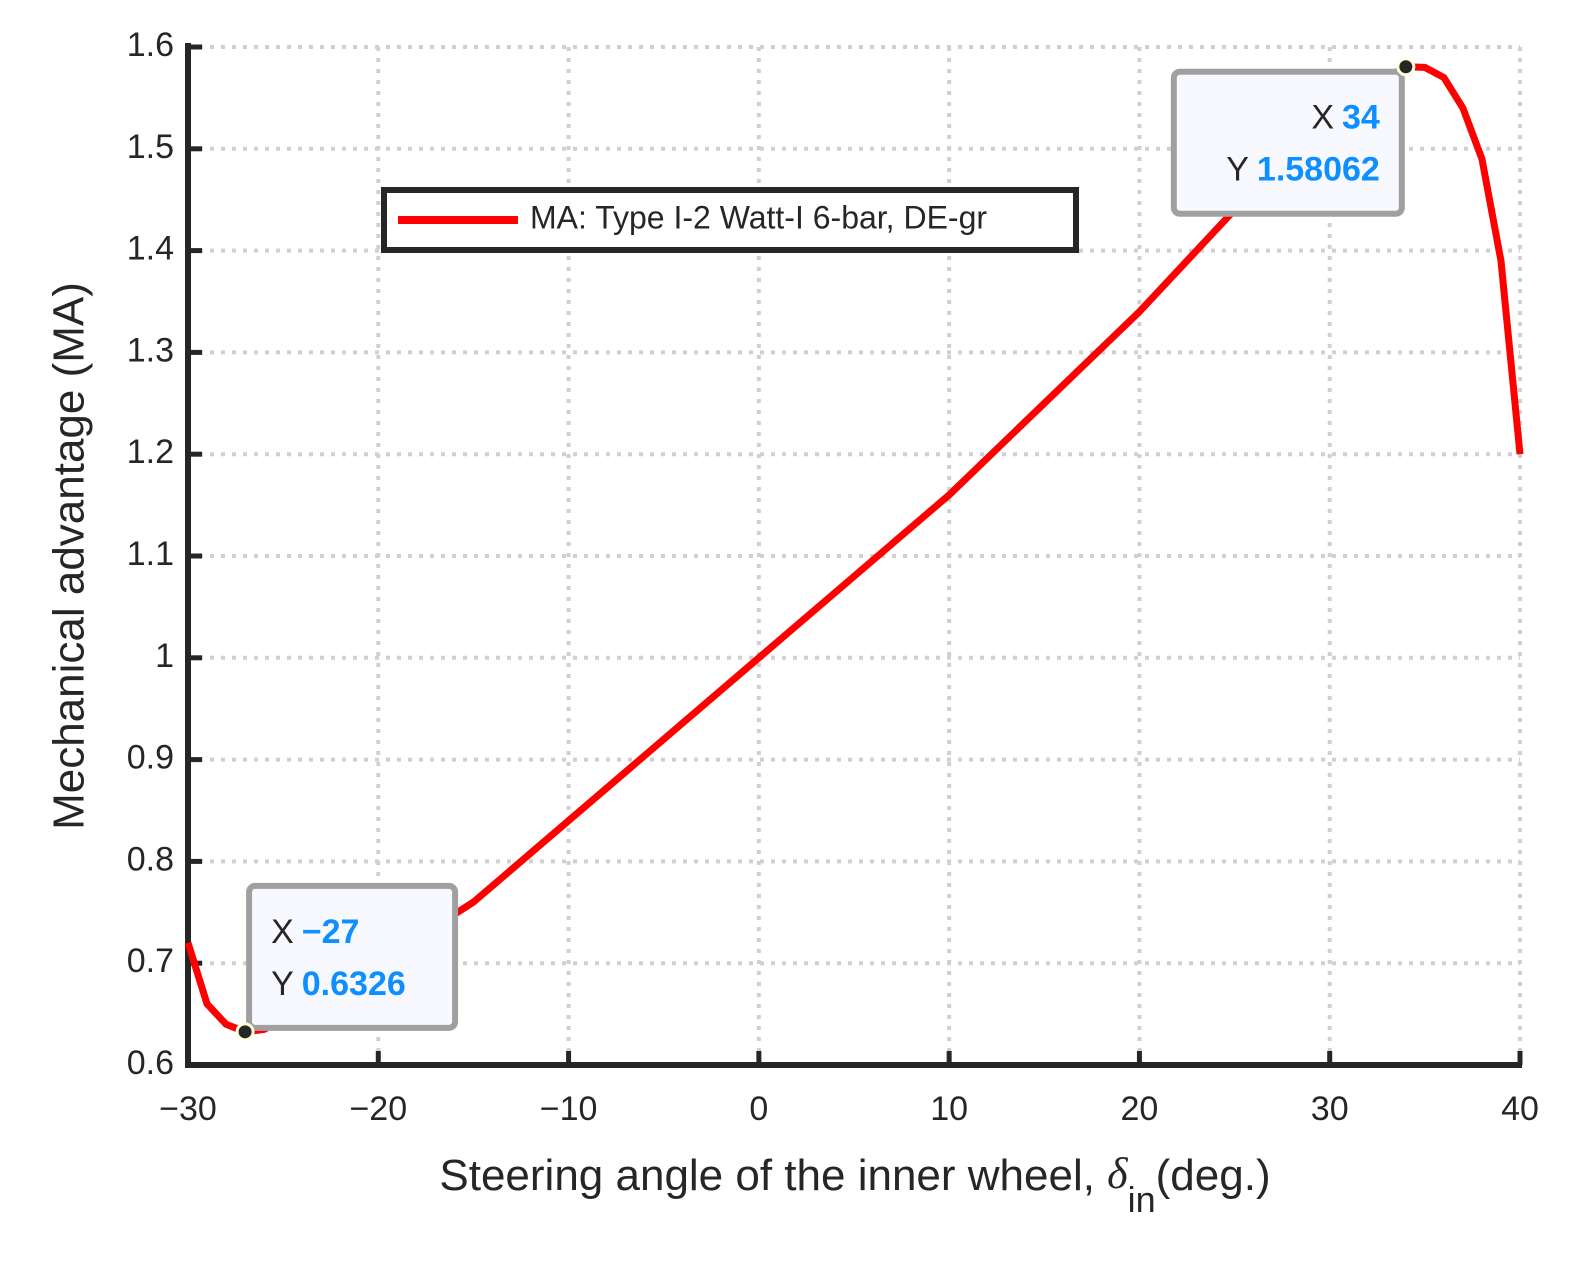  I want to click on legend-box, so click(730, 220).